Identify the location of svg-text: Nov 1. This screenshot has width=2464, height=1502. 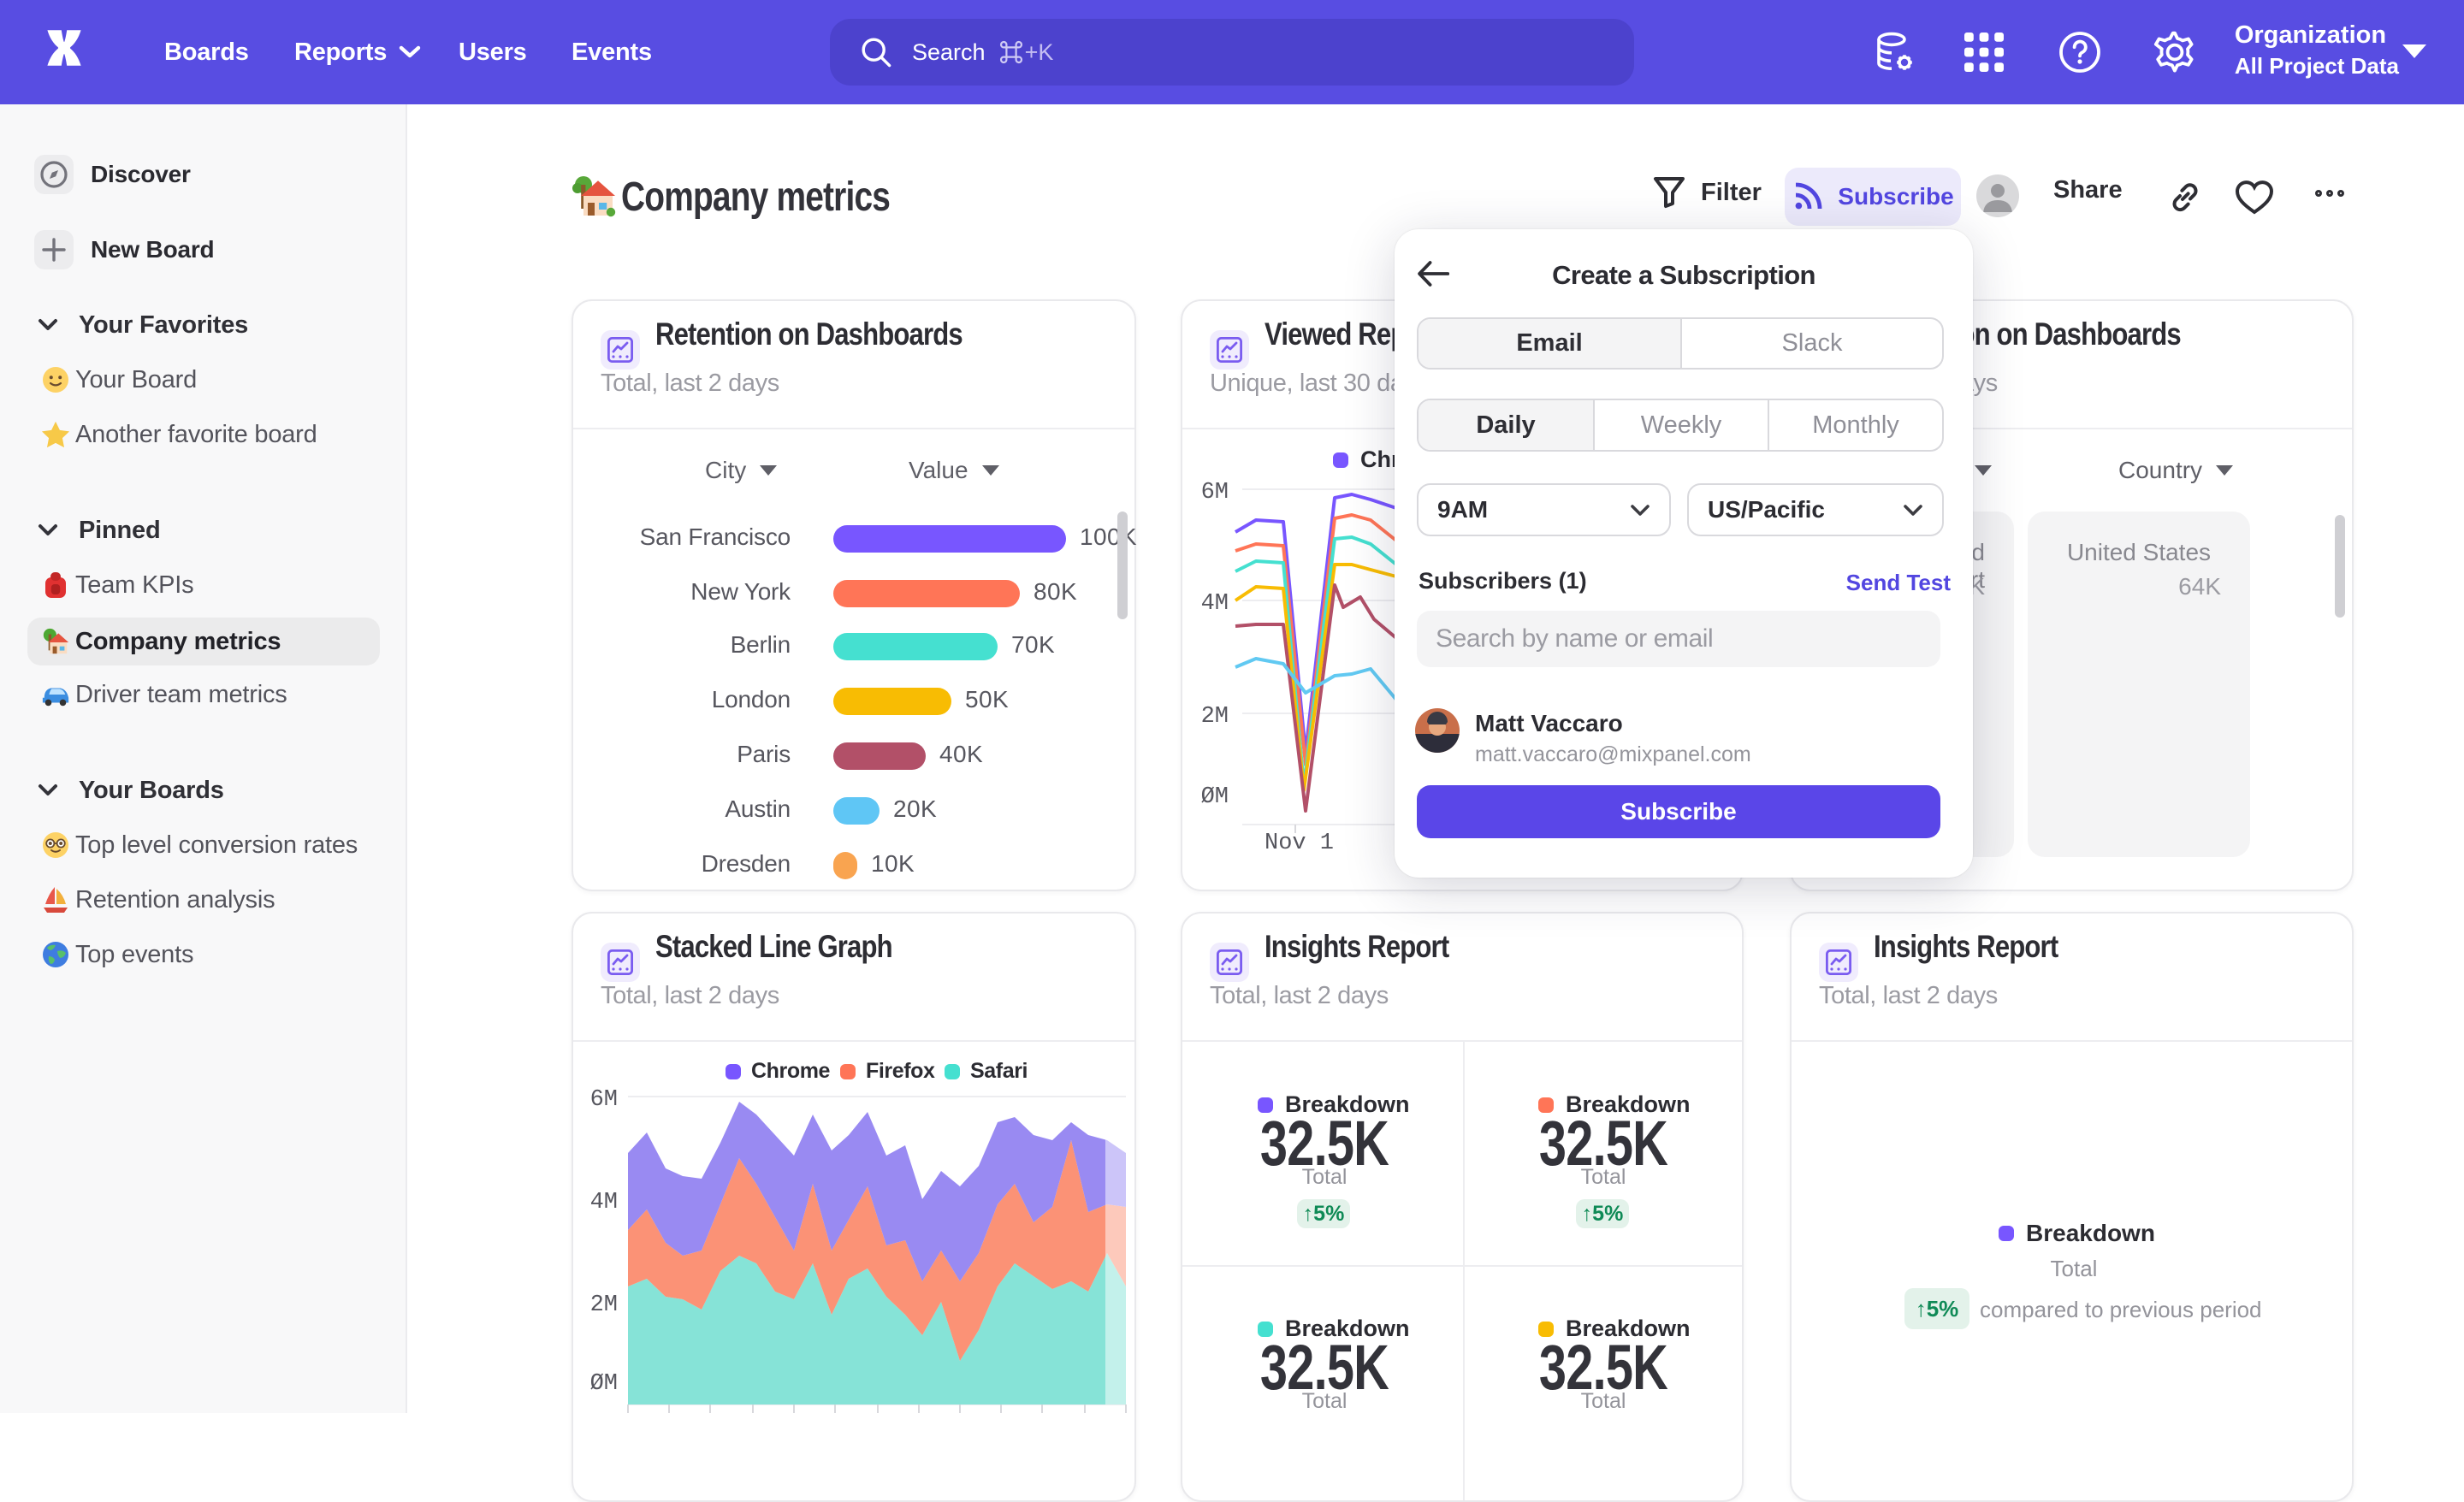
(1299, 843).